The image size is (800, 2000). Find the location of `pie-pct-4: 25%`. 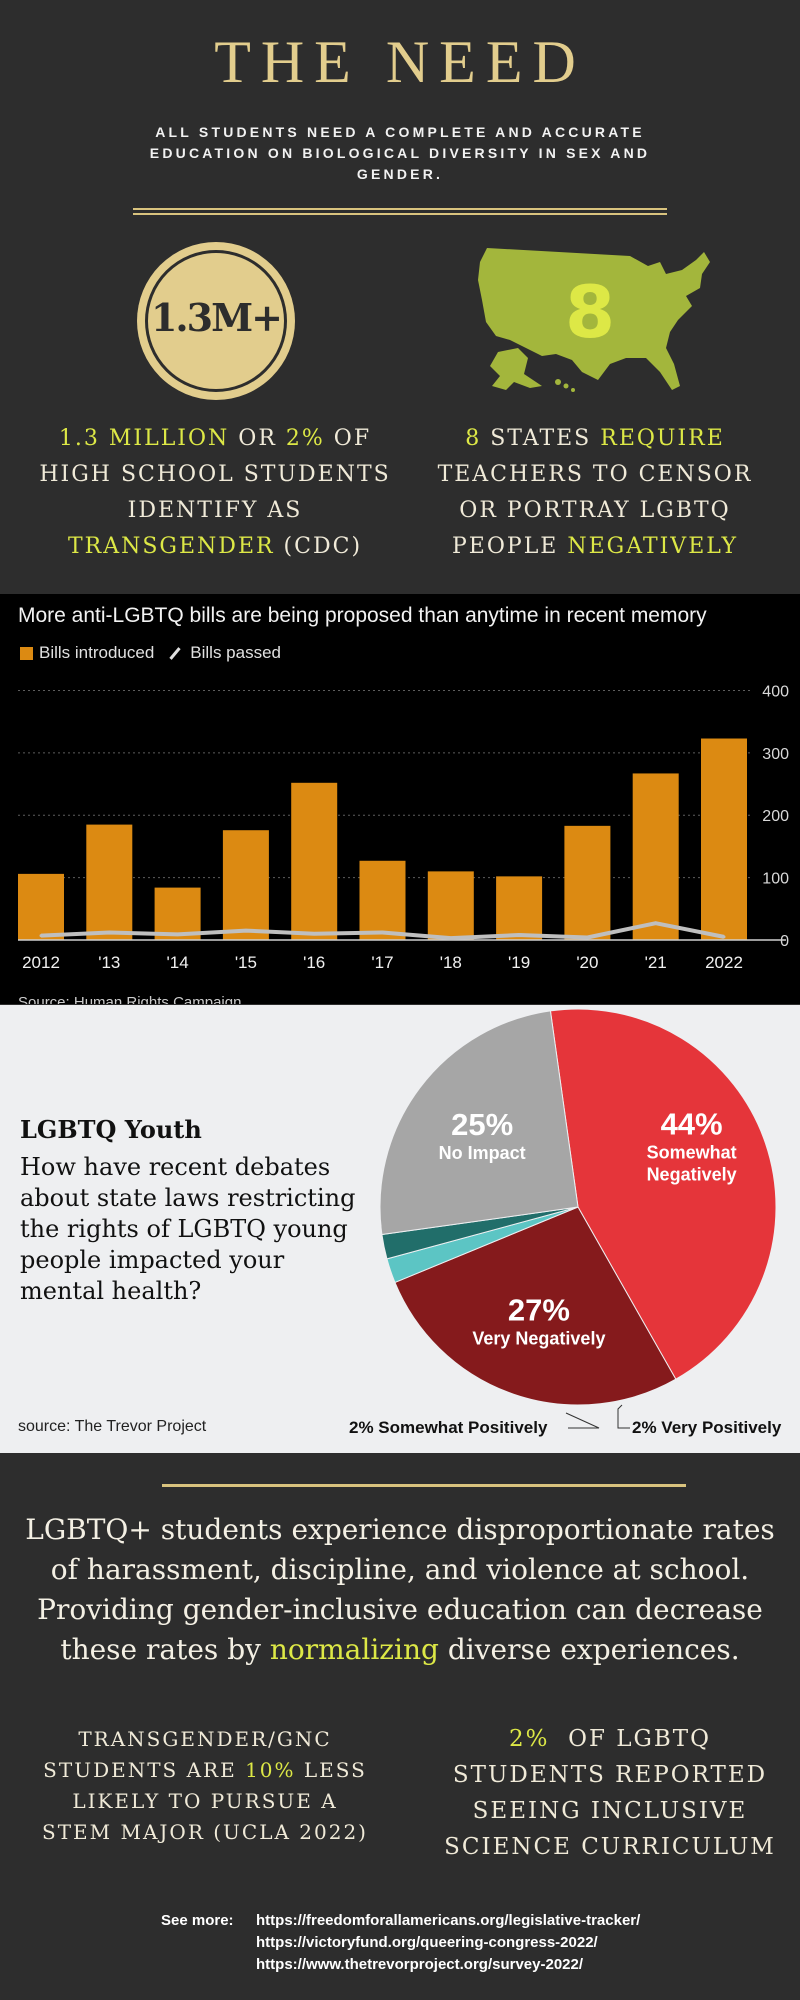

pie-pct-4: 25% is located at coordinates (482, 1124).